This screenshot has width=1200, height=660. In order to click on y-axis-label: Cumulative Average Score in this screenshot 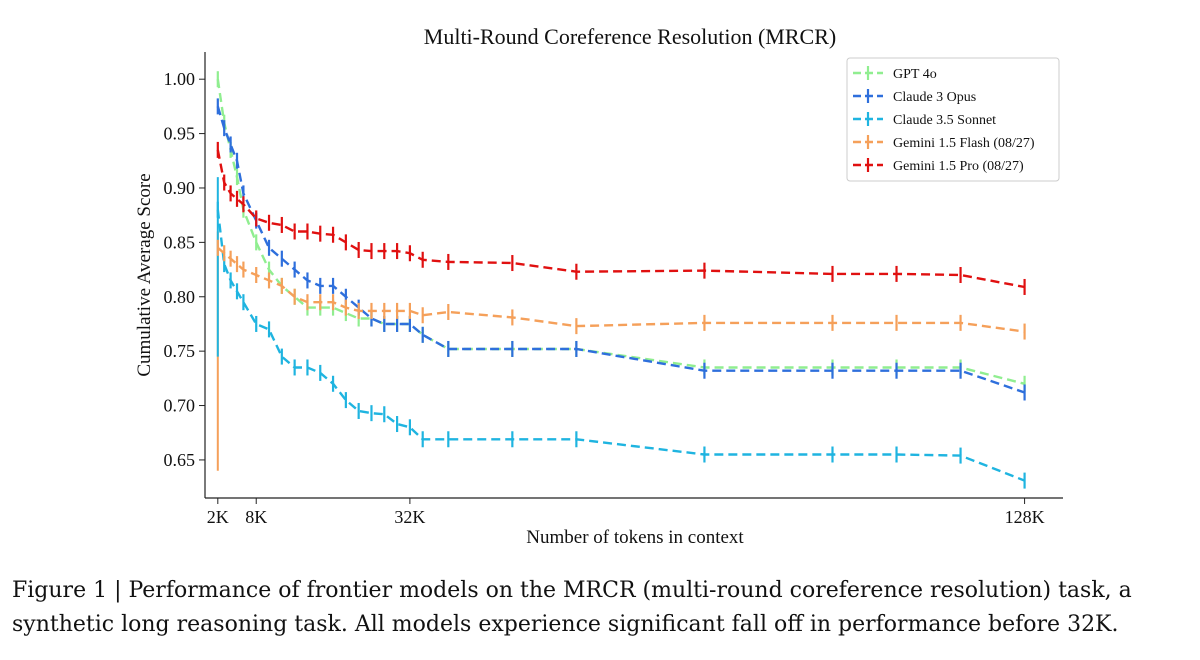, I will do `click(144, 274)`.